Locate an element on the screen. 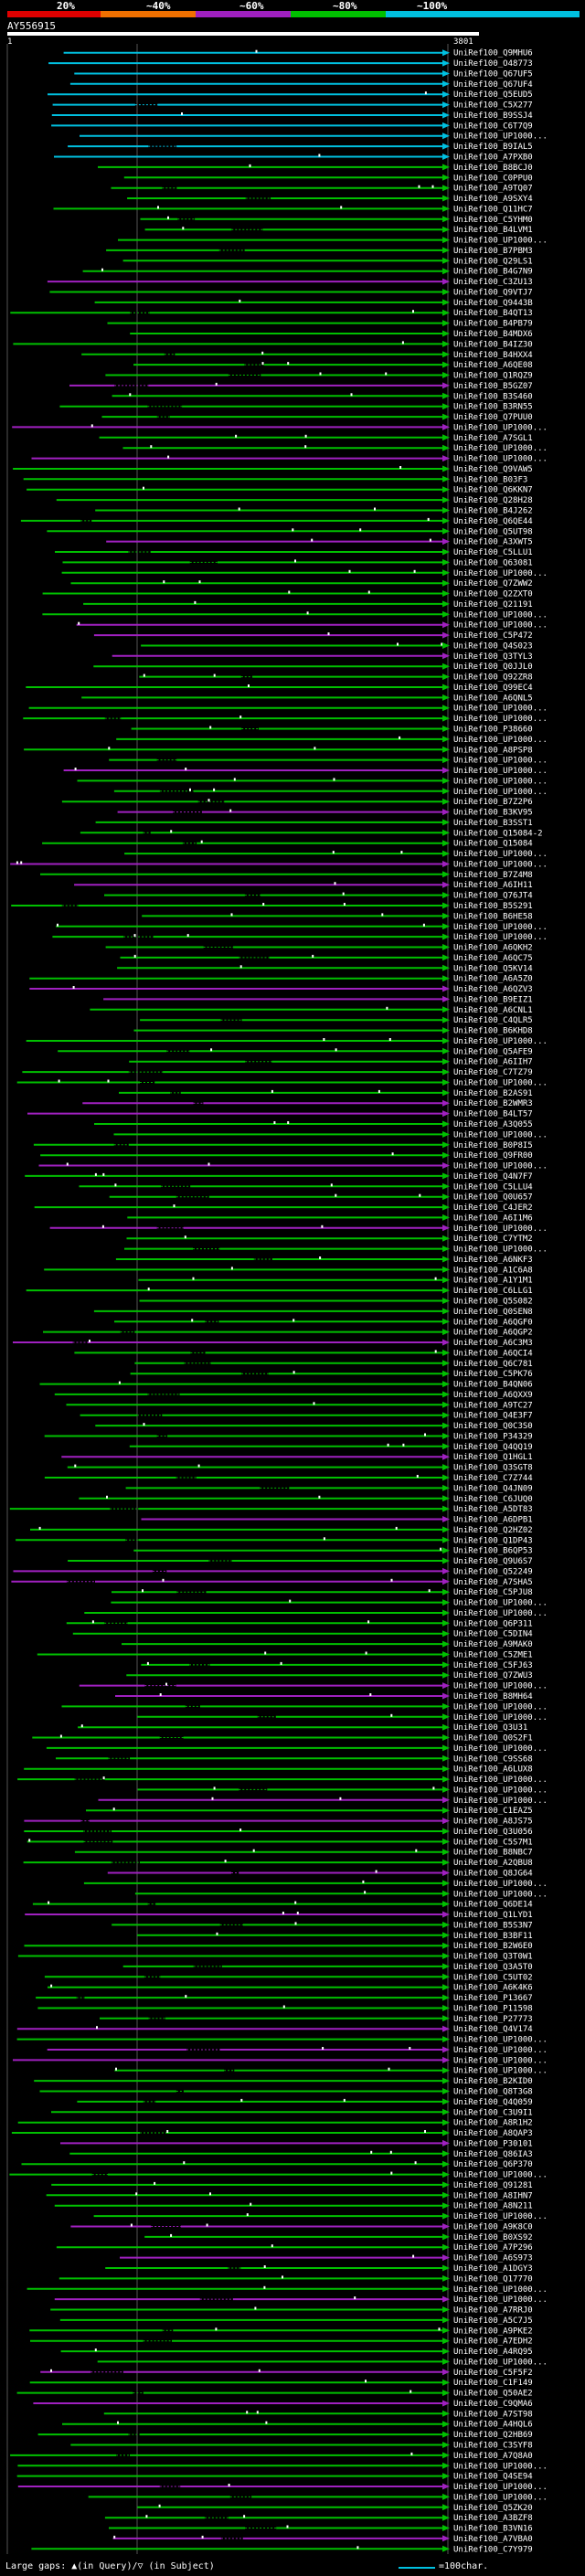 The height and width of the screenshot is (2576, 585). hit-row: UniRef100_B2W6E0 is located at coordinates (279, 1946).